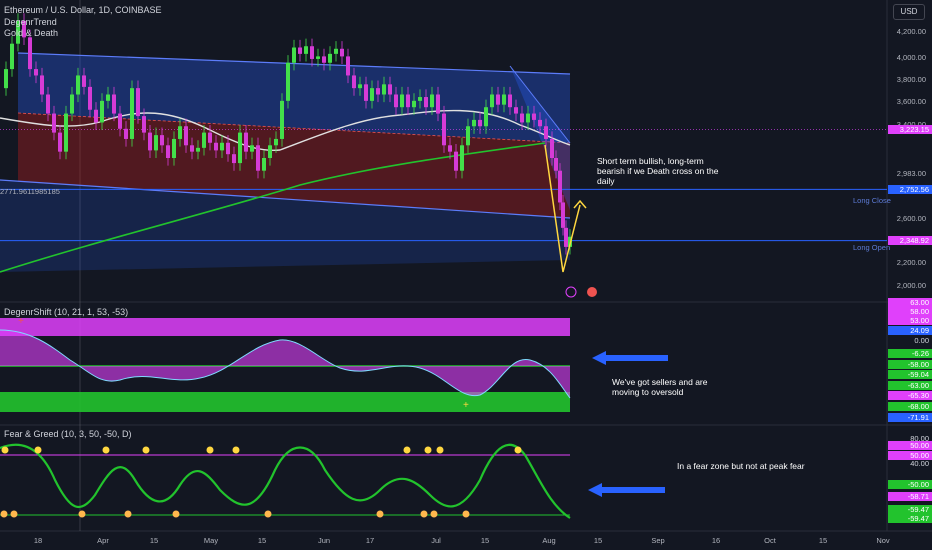 The image size is (932, 550). What do you see at coordinates (657, 540) in the screenshot?
I see `time-tick-label: Sep` at bounding box center [657, 540].